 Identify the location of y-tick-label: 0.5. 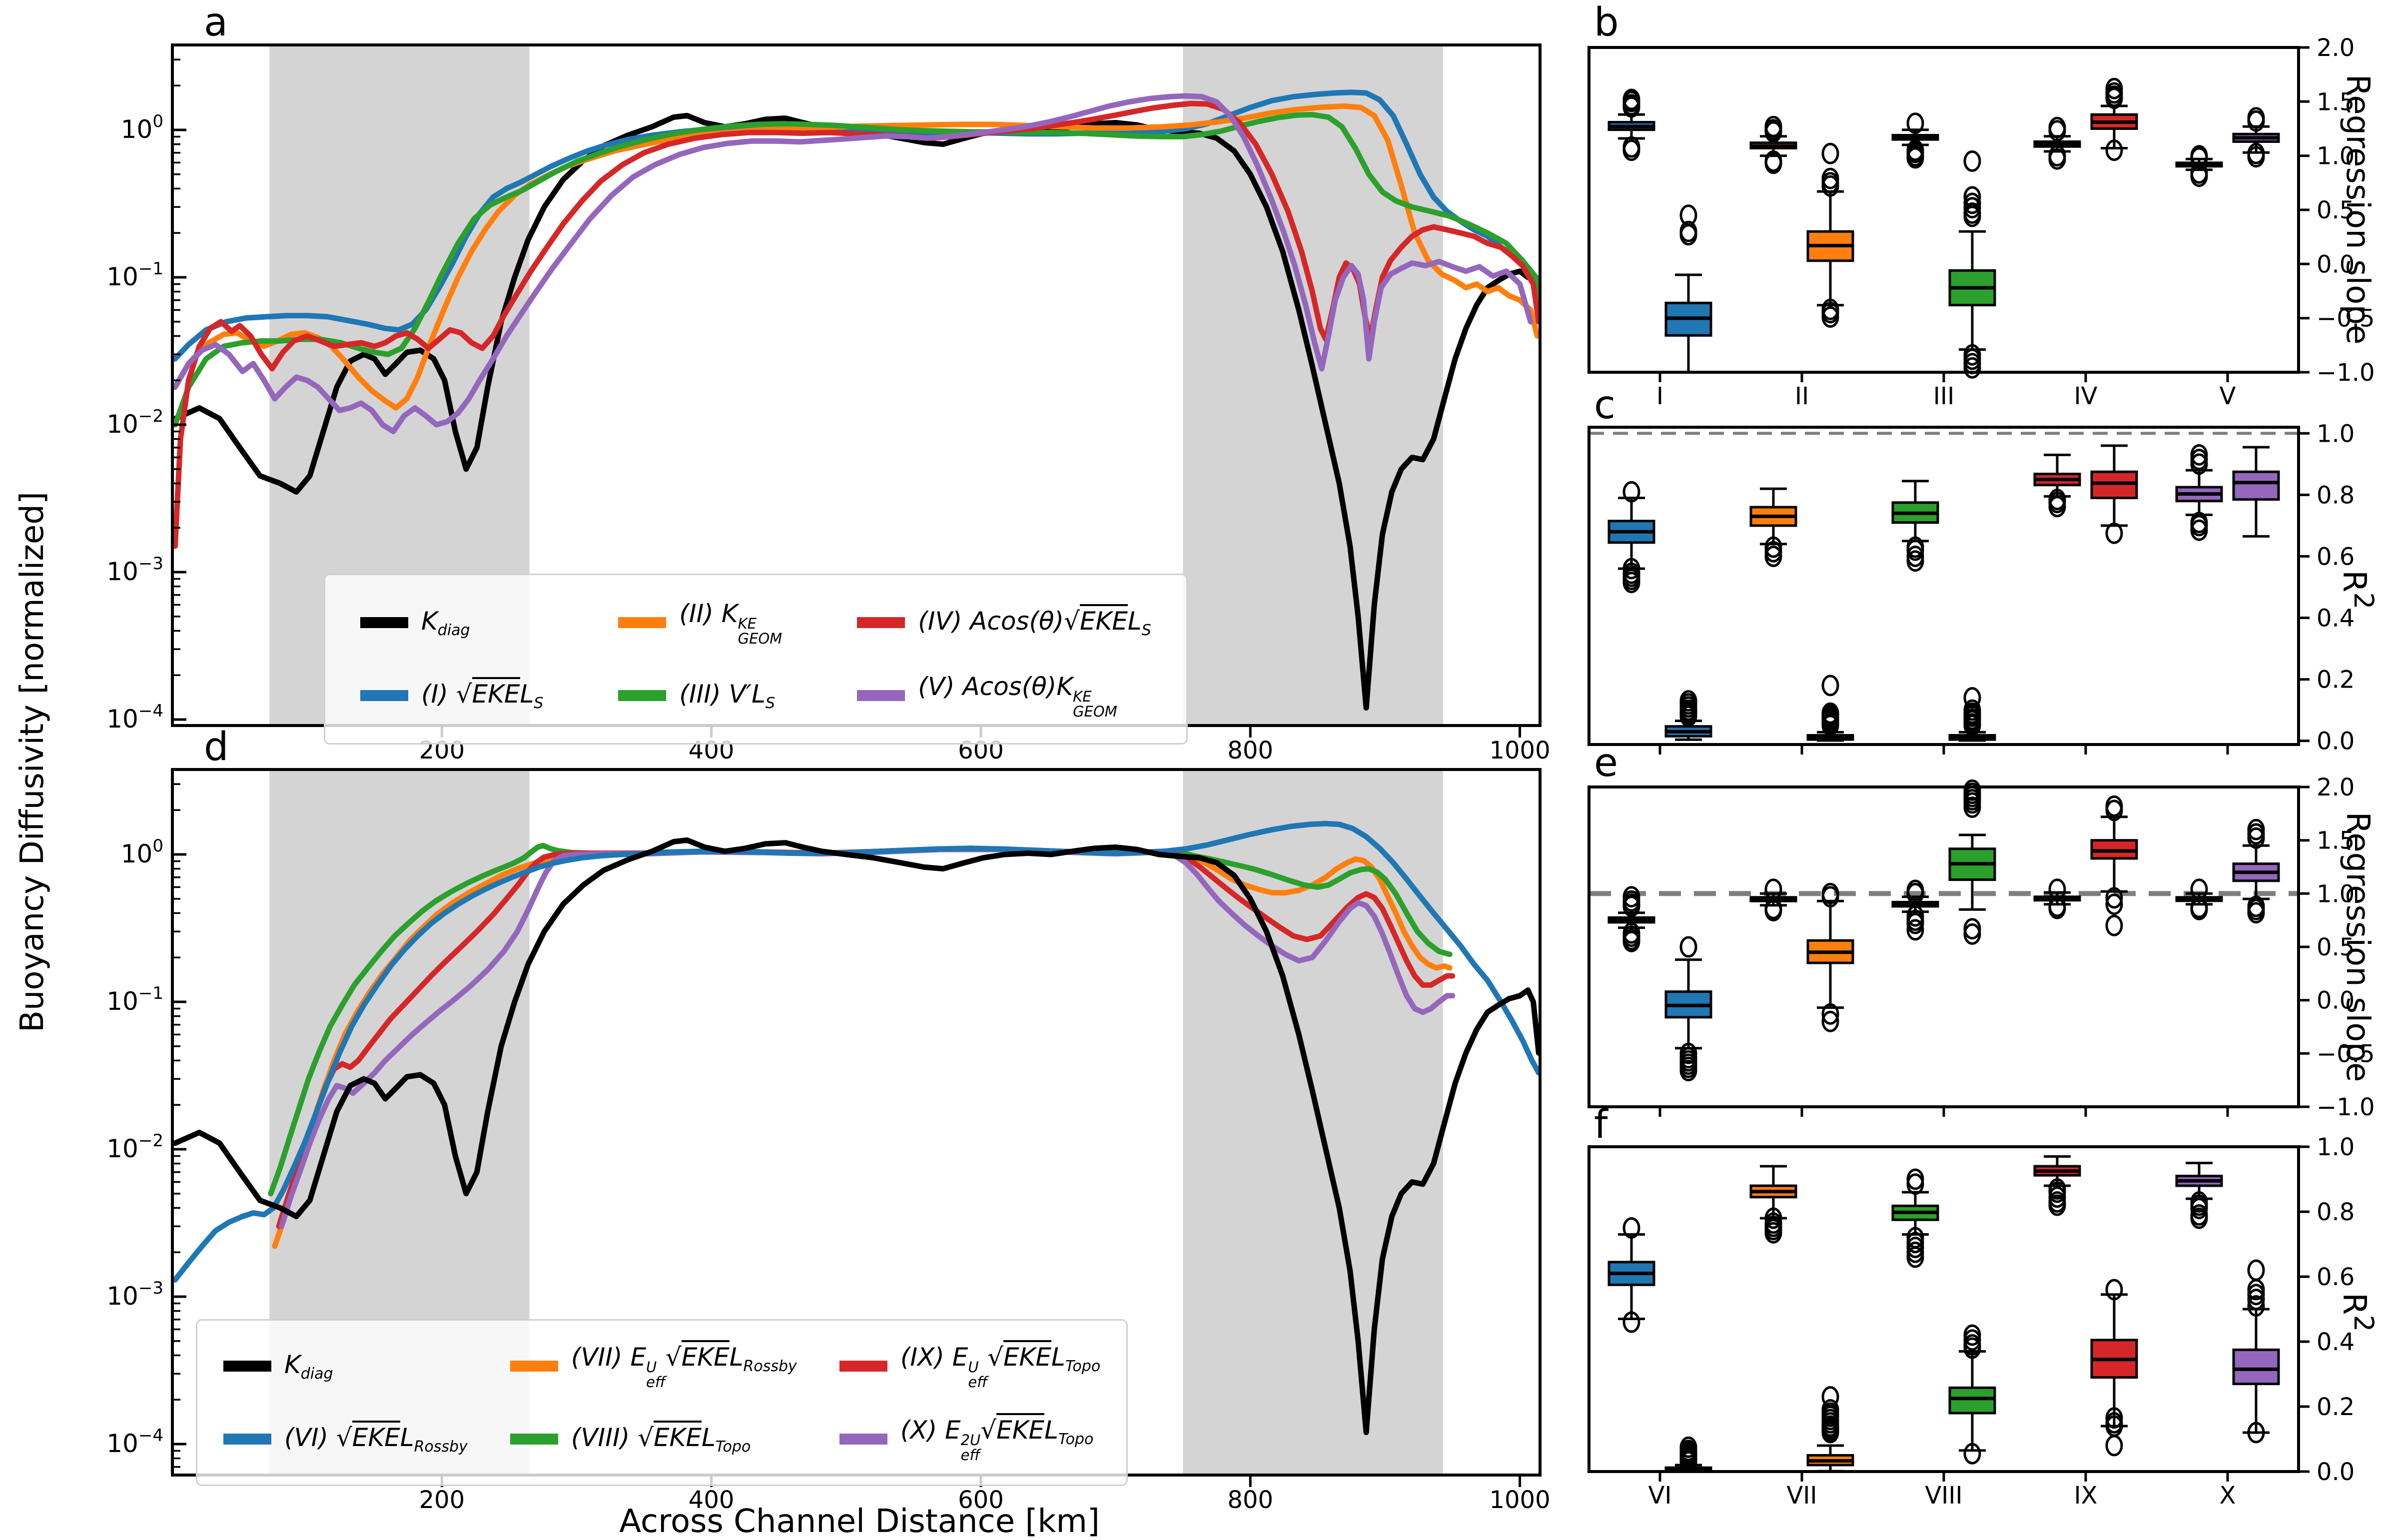
(2336, 947).